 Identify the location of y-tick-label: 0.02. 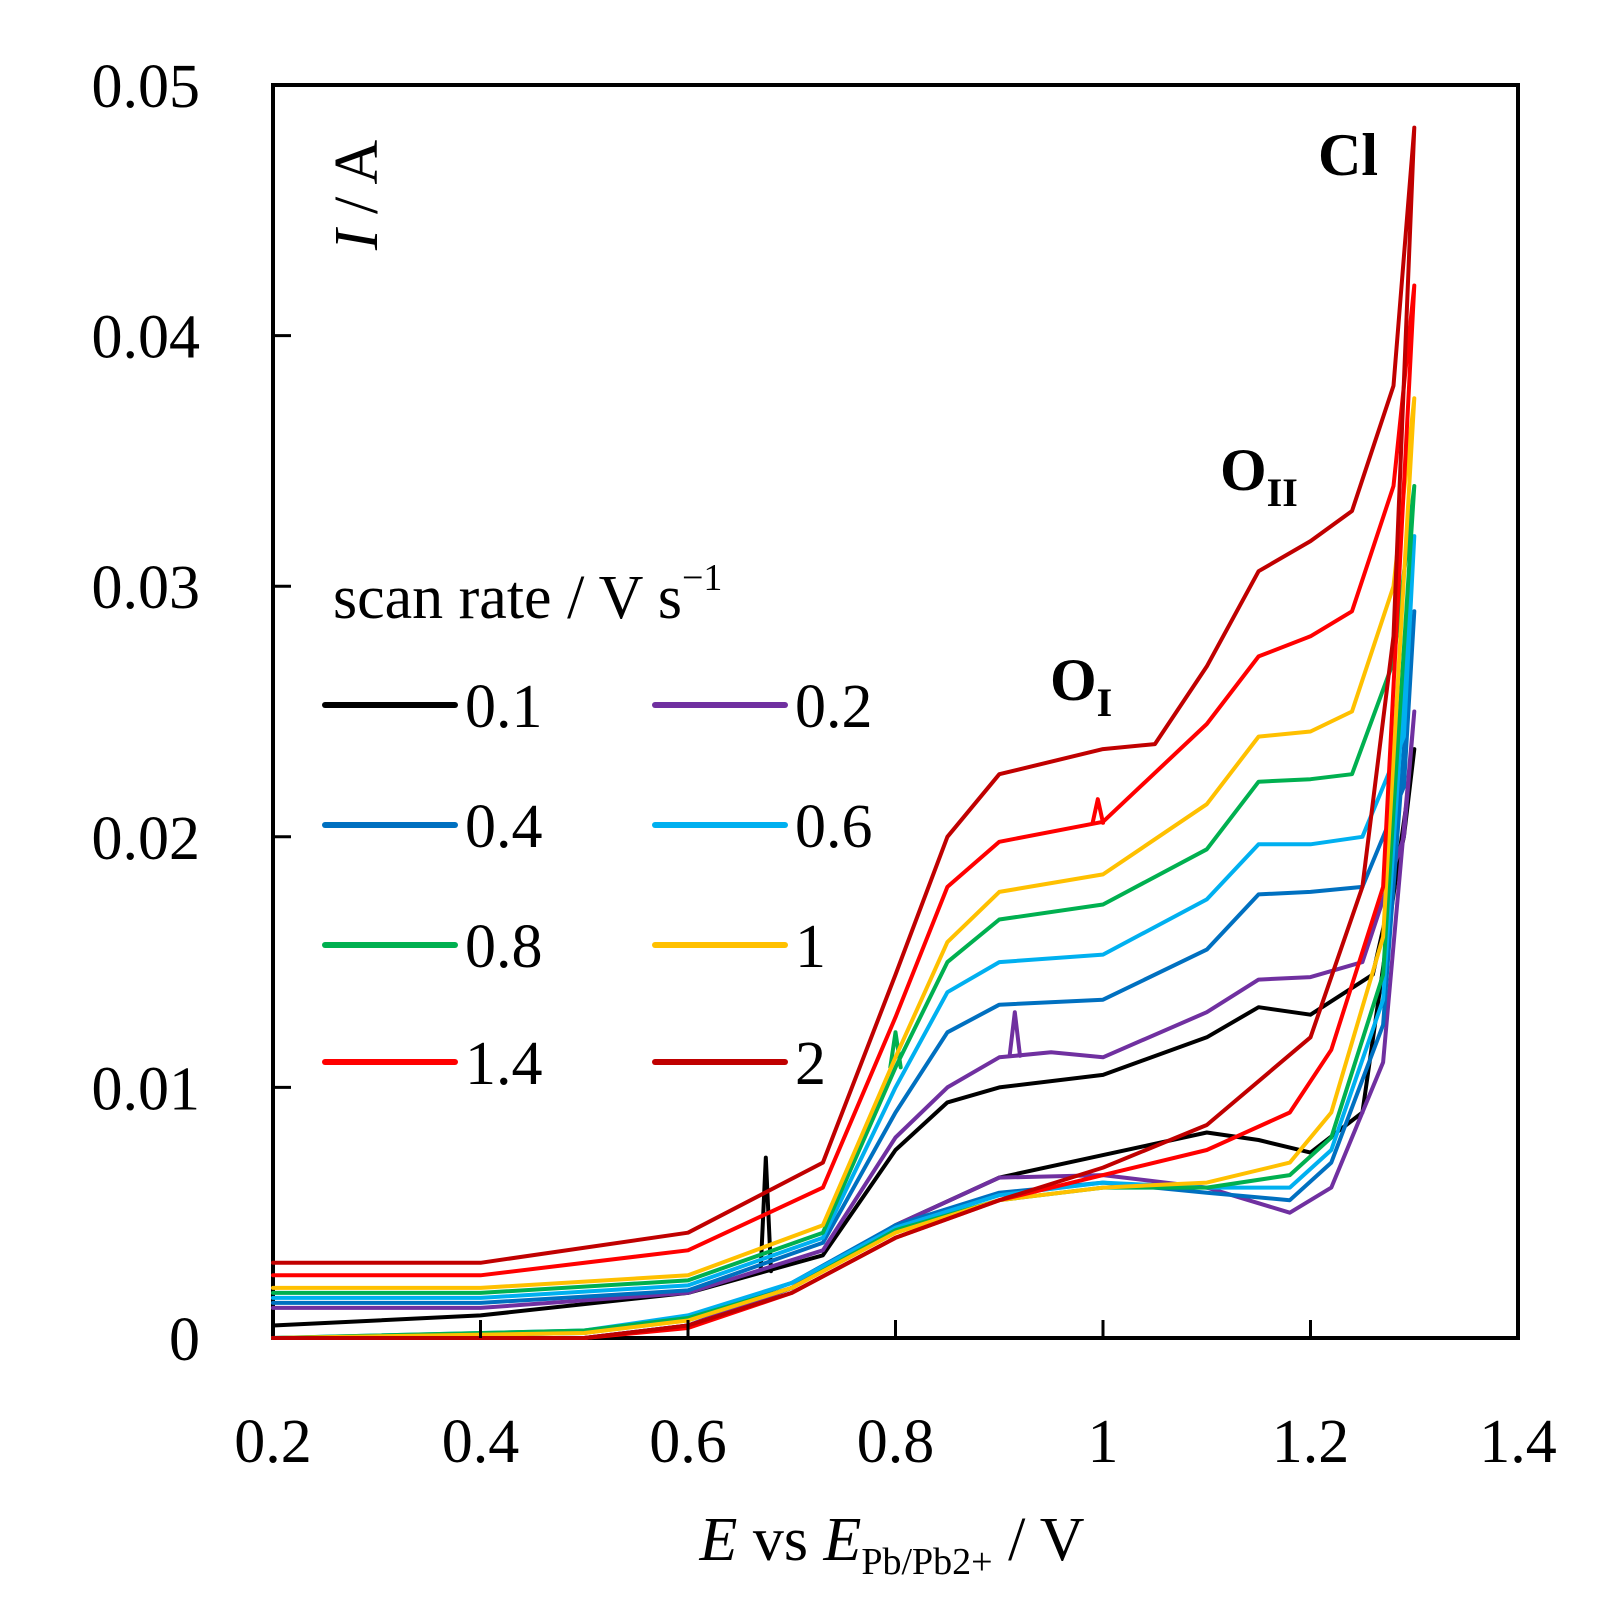
(146, 839).